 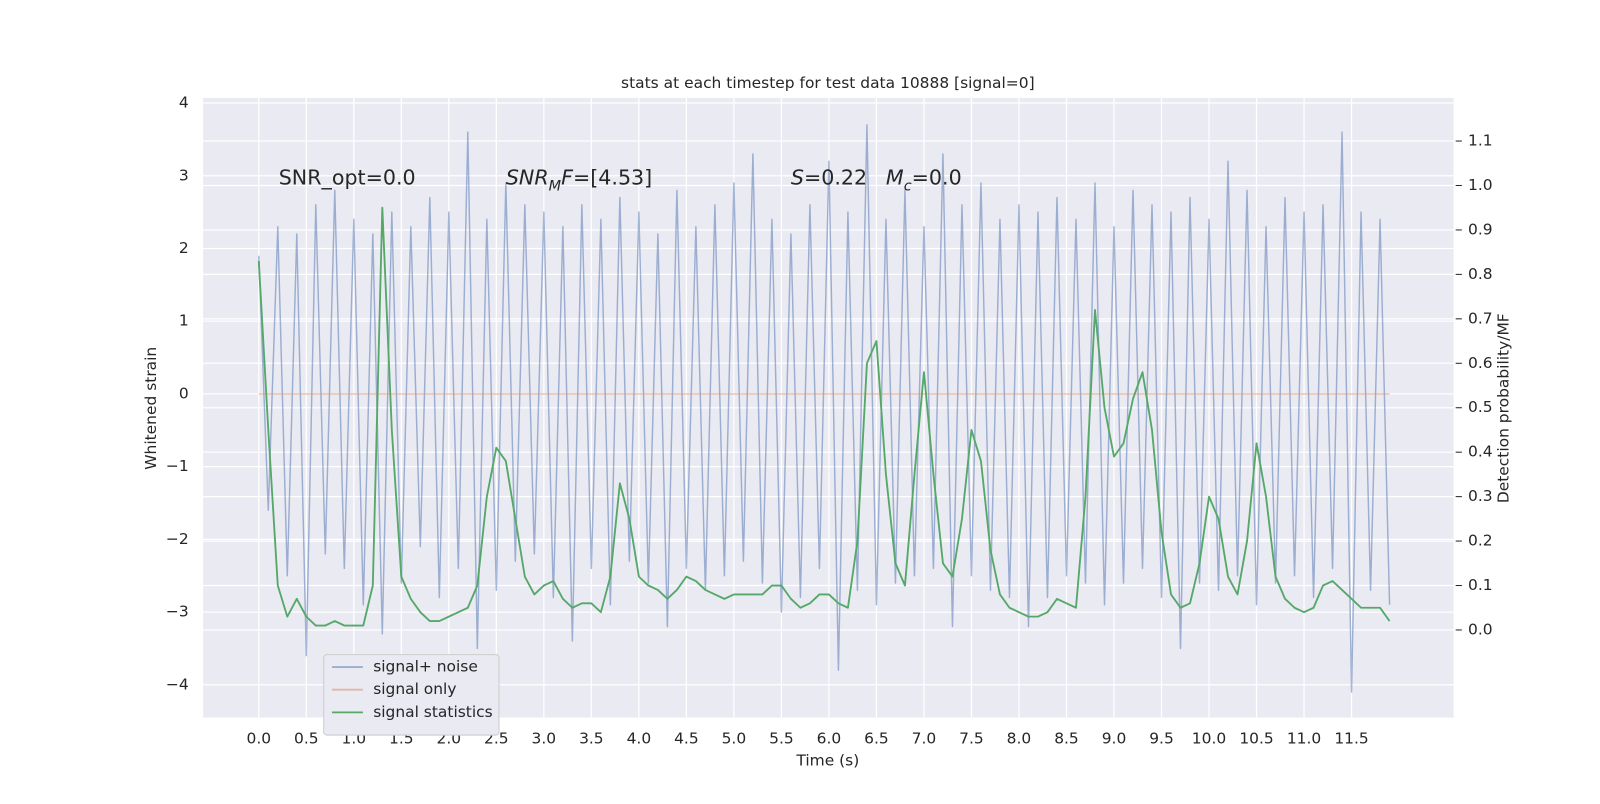 What do you see at coordinates (876, 739) in the screenshot?
I see `x-tick-label: 6.5` at bounding box center [876, 739].